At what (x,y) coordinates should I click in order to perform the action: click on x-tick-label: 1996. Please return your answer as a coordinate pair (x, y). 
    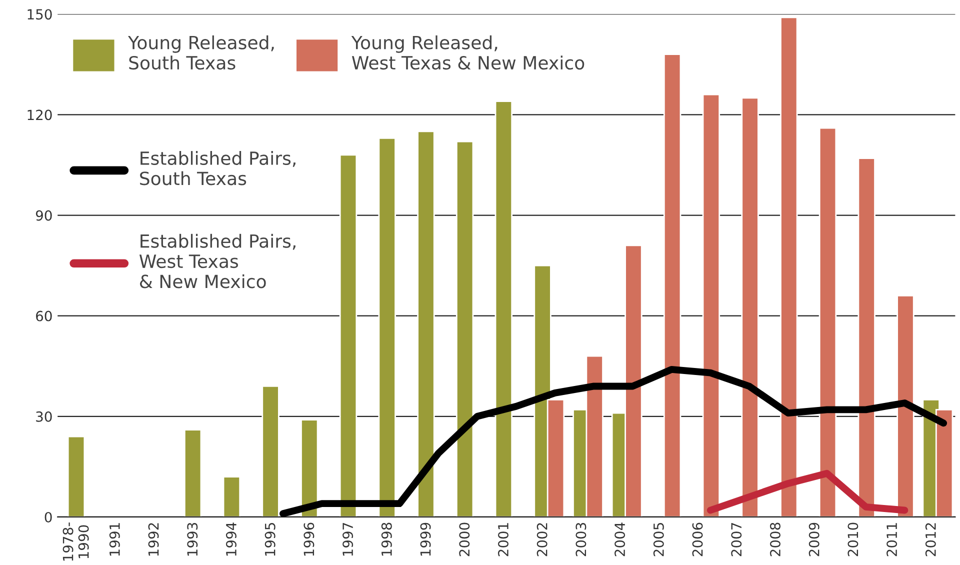
    Looking at the image, I should click on (309, 539).